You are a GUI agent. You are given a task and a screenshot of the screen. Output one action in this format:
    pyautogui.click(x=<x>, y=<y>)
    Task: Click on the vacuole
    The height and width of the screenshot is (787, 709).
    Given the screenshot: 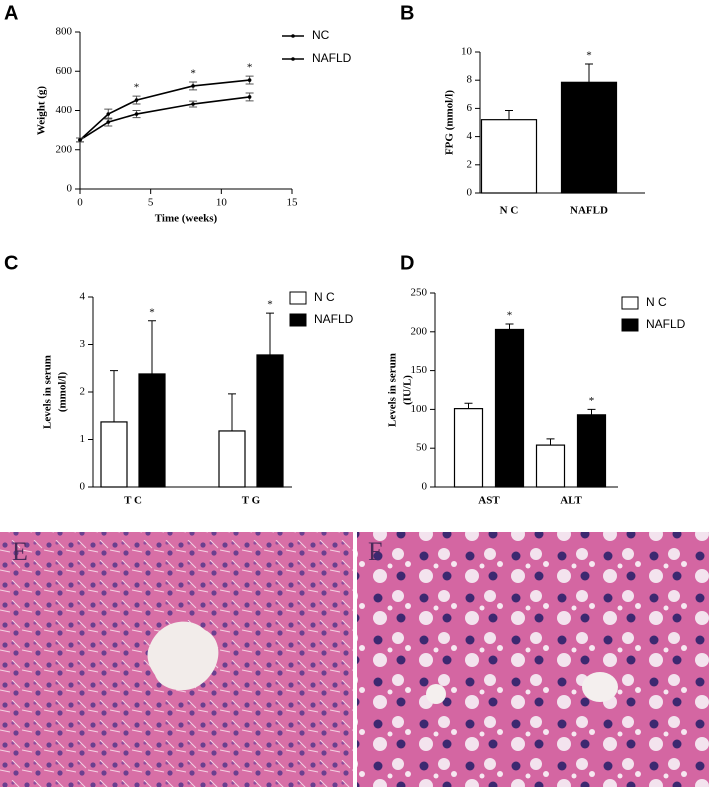 What is the action you would take?
    pyautogui.click(x=436, y=694)
    